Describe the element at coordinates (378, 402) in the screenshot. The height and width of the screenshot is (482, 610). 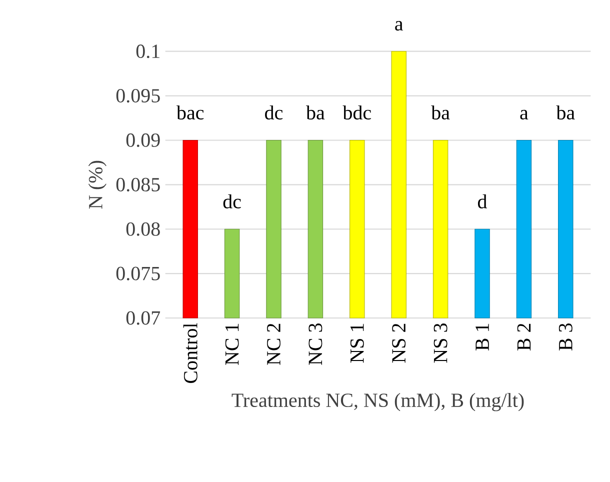
I see `x-axis-title: Treatments NC, NS (mM), B (mg/lt)` at that location.